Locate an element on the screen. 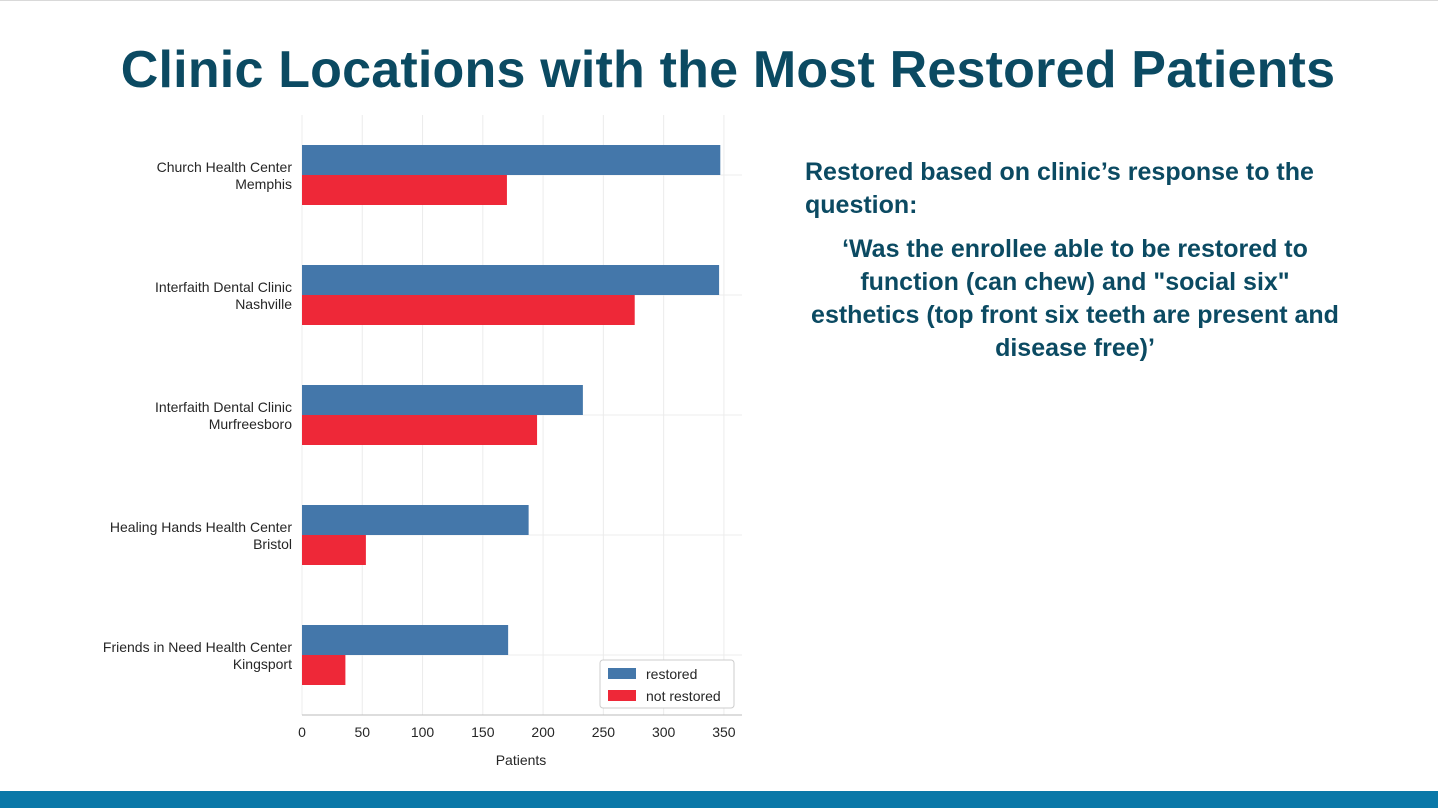 This screenshot has width=1438, height=808. x-tick-label: 50 is located at coordinates (362, 732).